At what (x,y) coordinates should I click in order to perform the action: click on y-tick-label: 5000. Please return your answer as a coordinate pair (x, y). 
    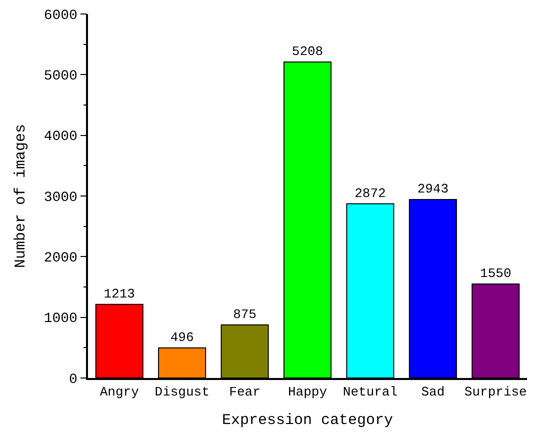
    Looking at the image, I should click on (61, 76).